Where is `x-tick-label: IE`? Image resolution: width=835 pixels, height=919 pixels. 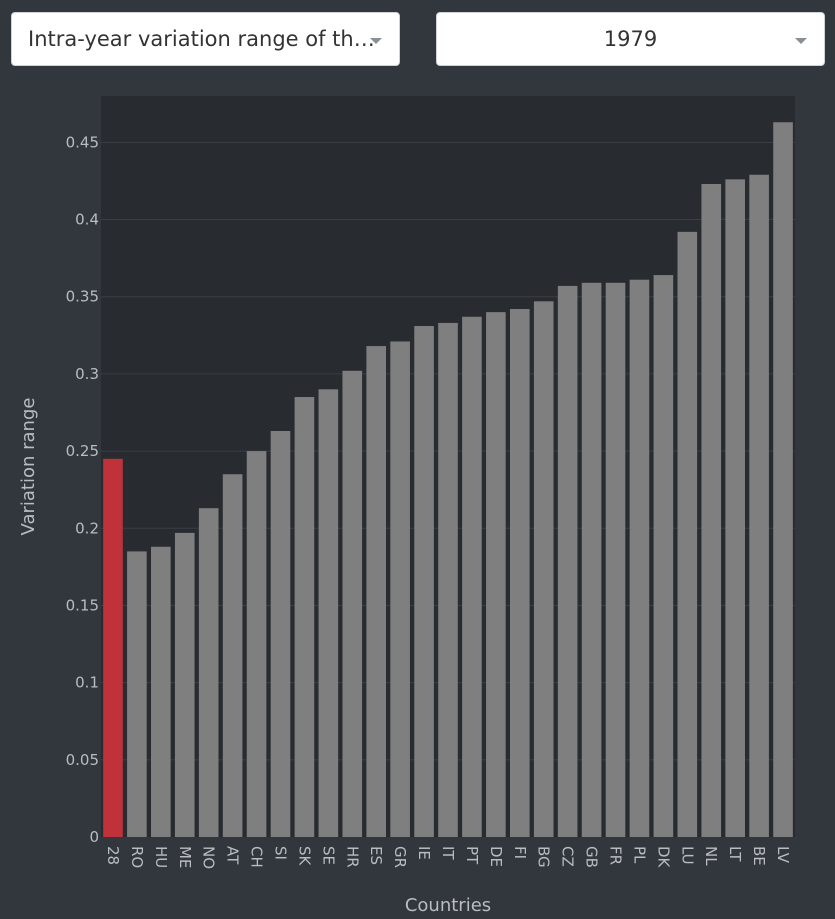 x-tick-label: IE is located at coordinates (424, 853).